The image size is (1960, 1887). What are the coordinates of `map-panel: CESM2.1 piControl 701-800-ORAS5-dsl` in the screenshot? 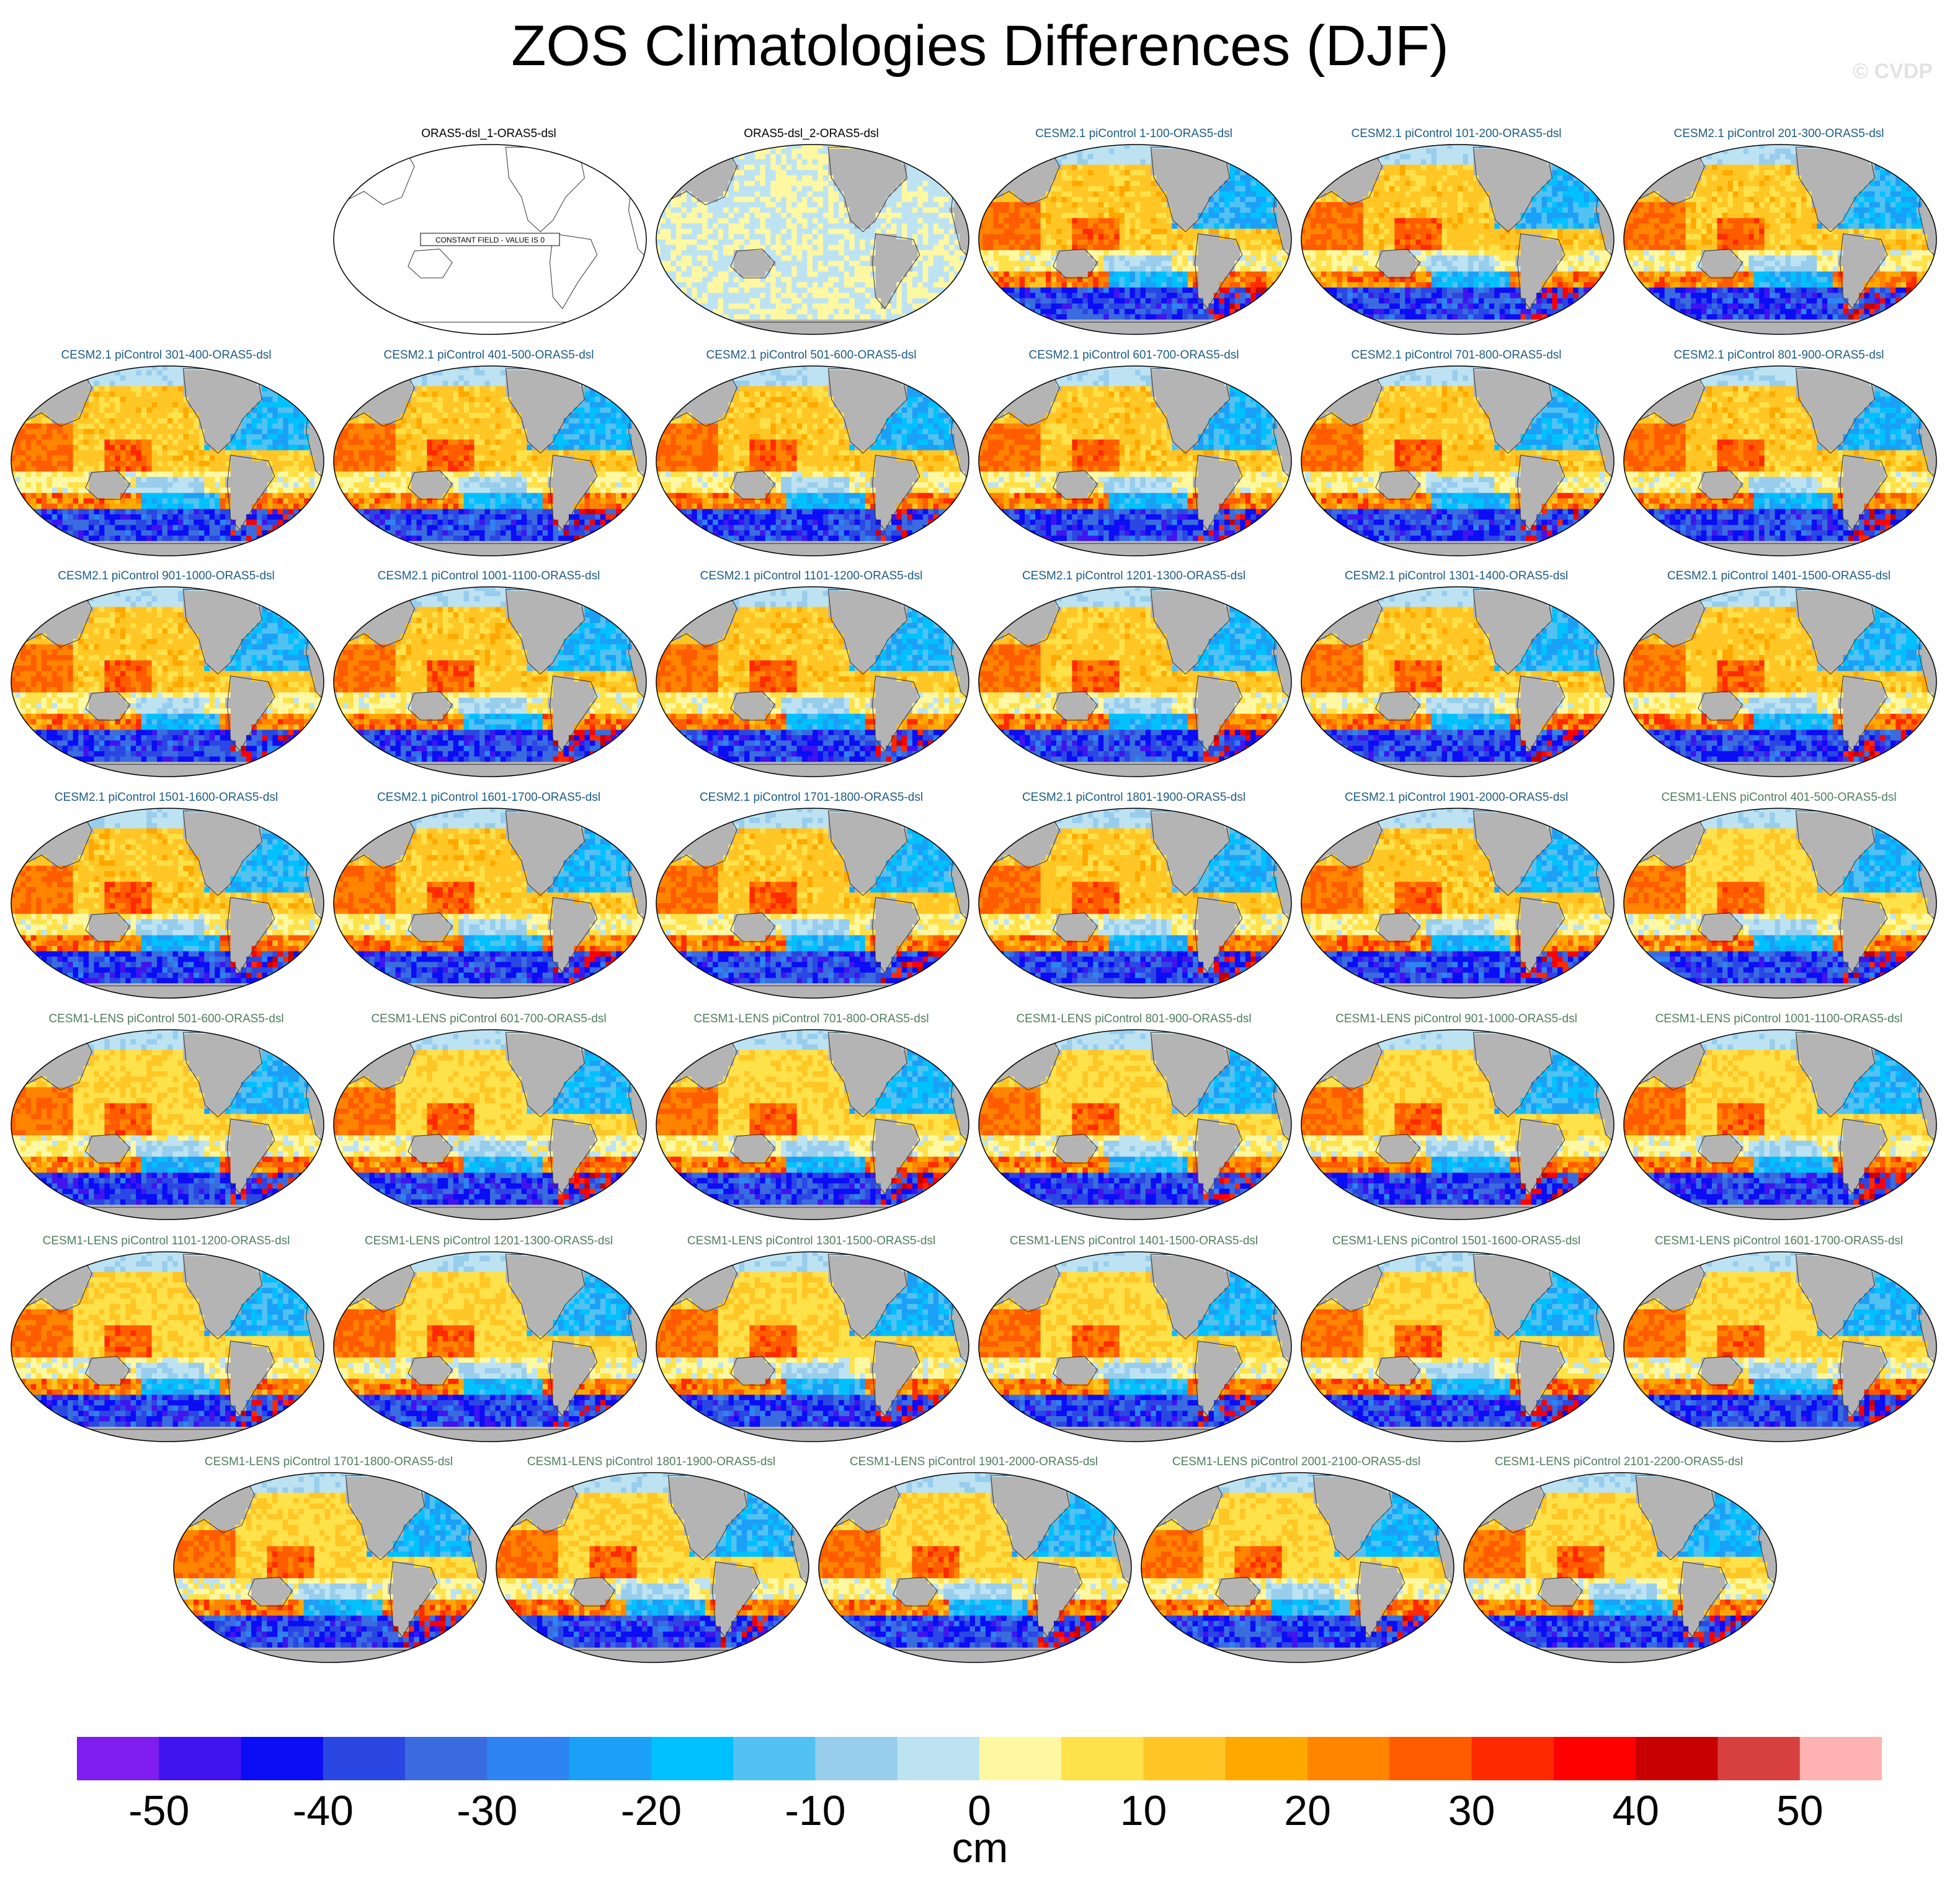 It's located at (1456, 459).